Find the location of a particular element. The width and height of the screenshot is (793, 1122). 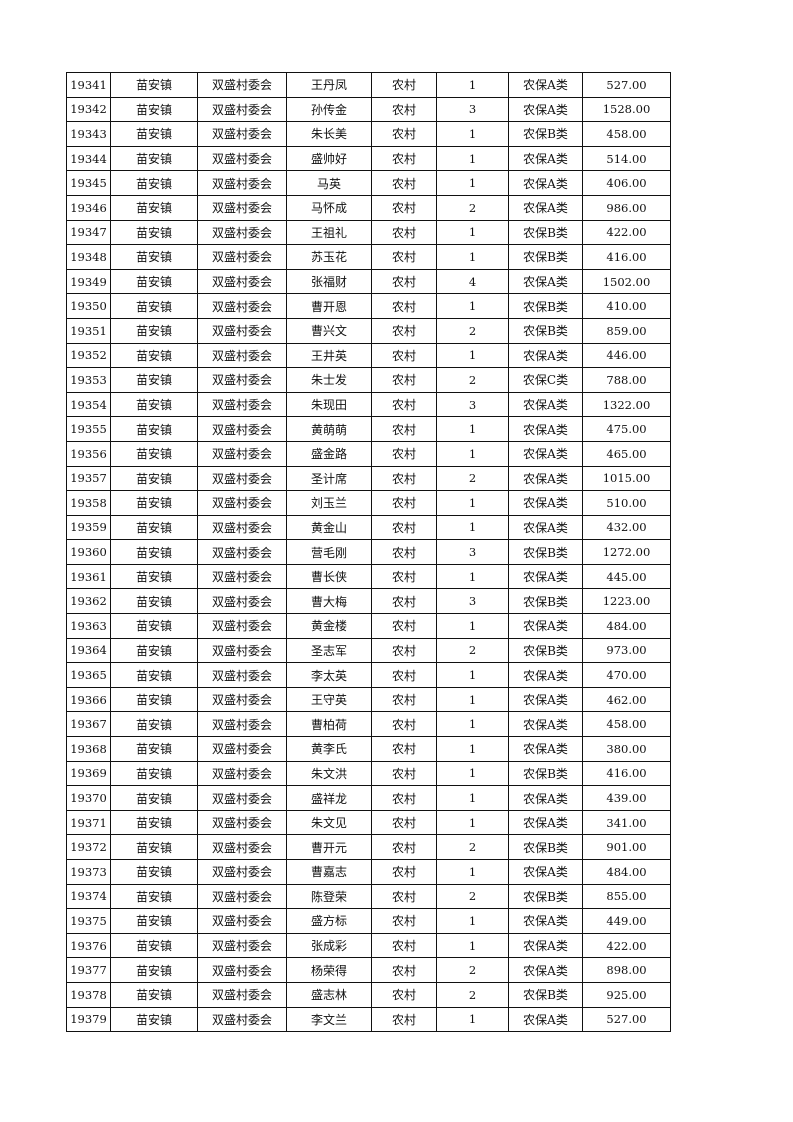

amount-cell: 439.00 is located at coordinates (626, 798).